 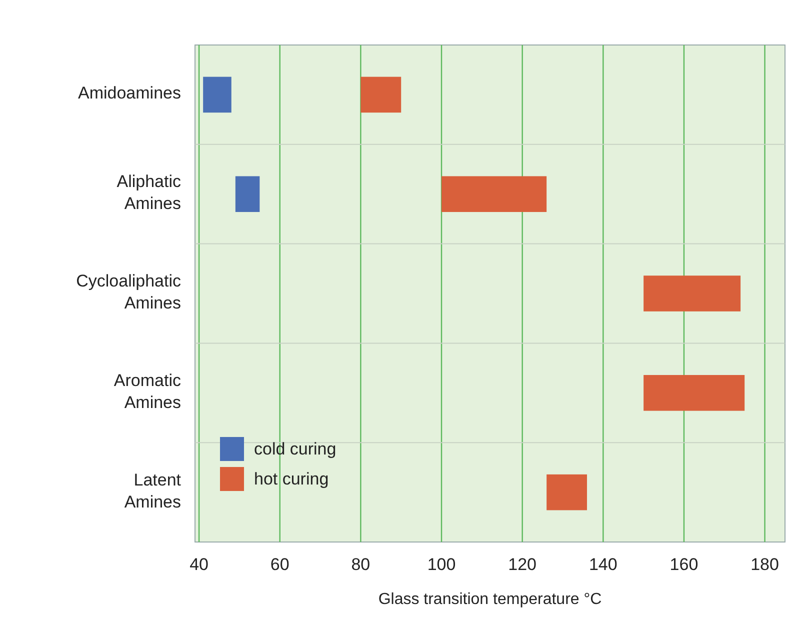 What do you see at coordinates (291, 478) in the screenshot?
I see `legend-label: hot curing` at bounding box center [291, 478].